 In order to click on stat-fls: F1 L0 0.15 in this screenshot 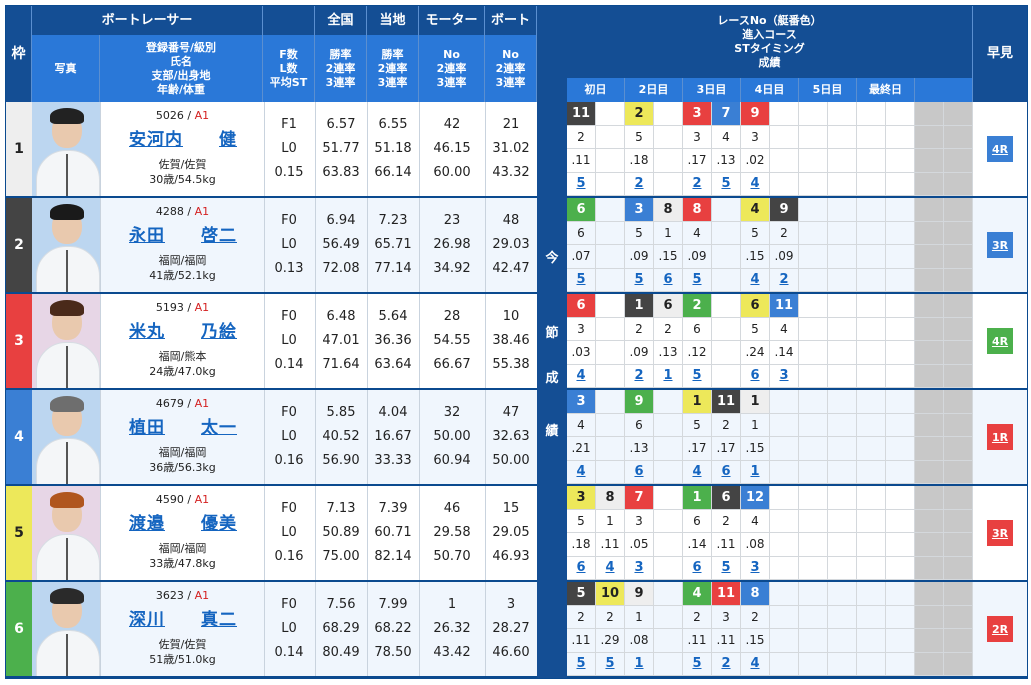, I will do `click(289, 149)`.